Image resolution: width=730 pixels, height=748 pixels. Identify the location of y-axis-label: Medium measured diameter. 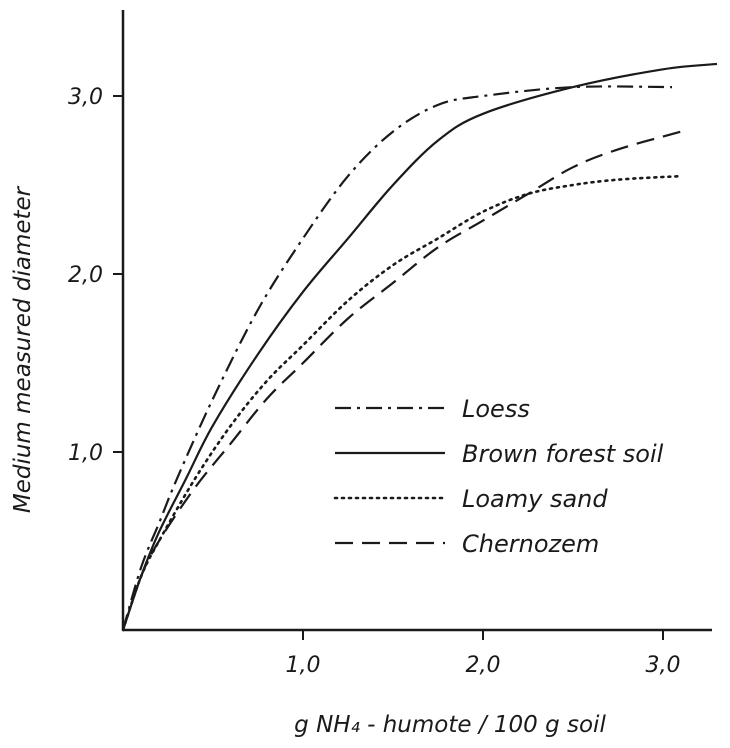
(23, 349).